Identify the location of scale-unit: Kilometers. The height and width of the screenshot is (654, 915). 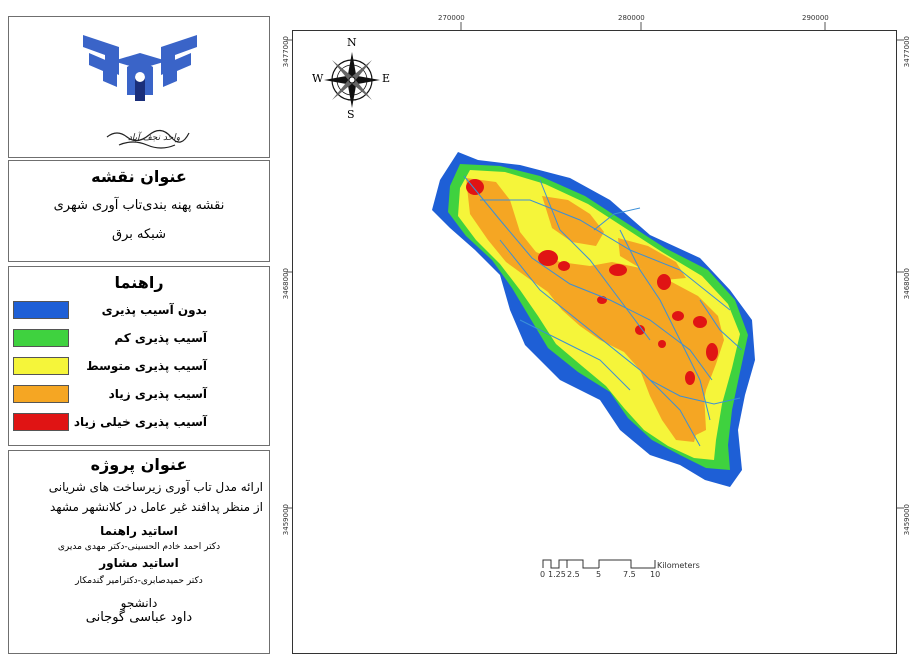
(678, 565).